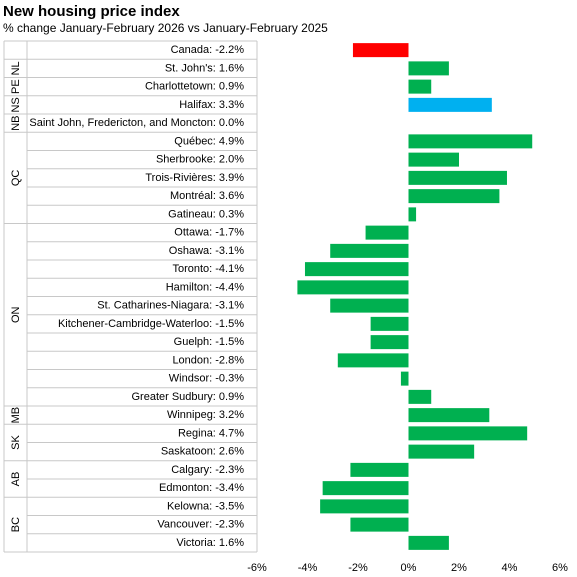 The width and height of the screenshot is (577, 577). What do you see at coordinates (16, 68) in the screenshot?
I see `group-label-nl: NL` at bounding box center [16, 68].